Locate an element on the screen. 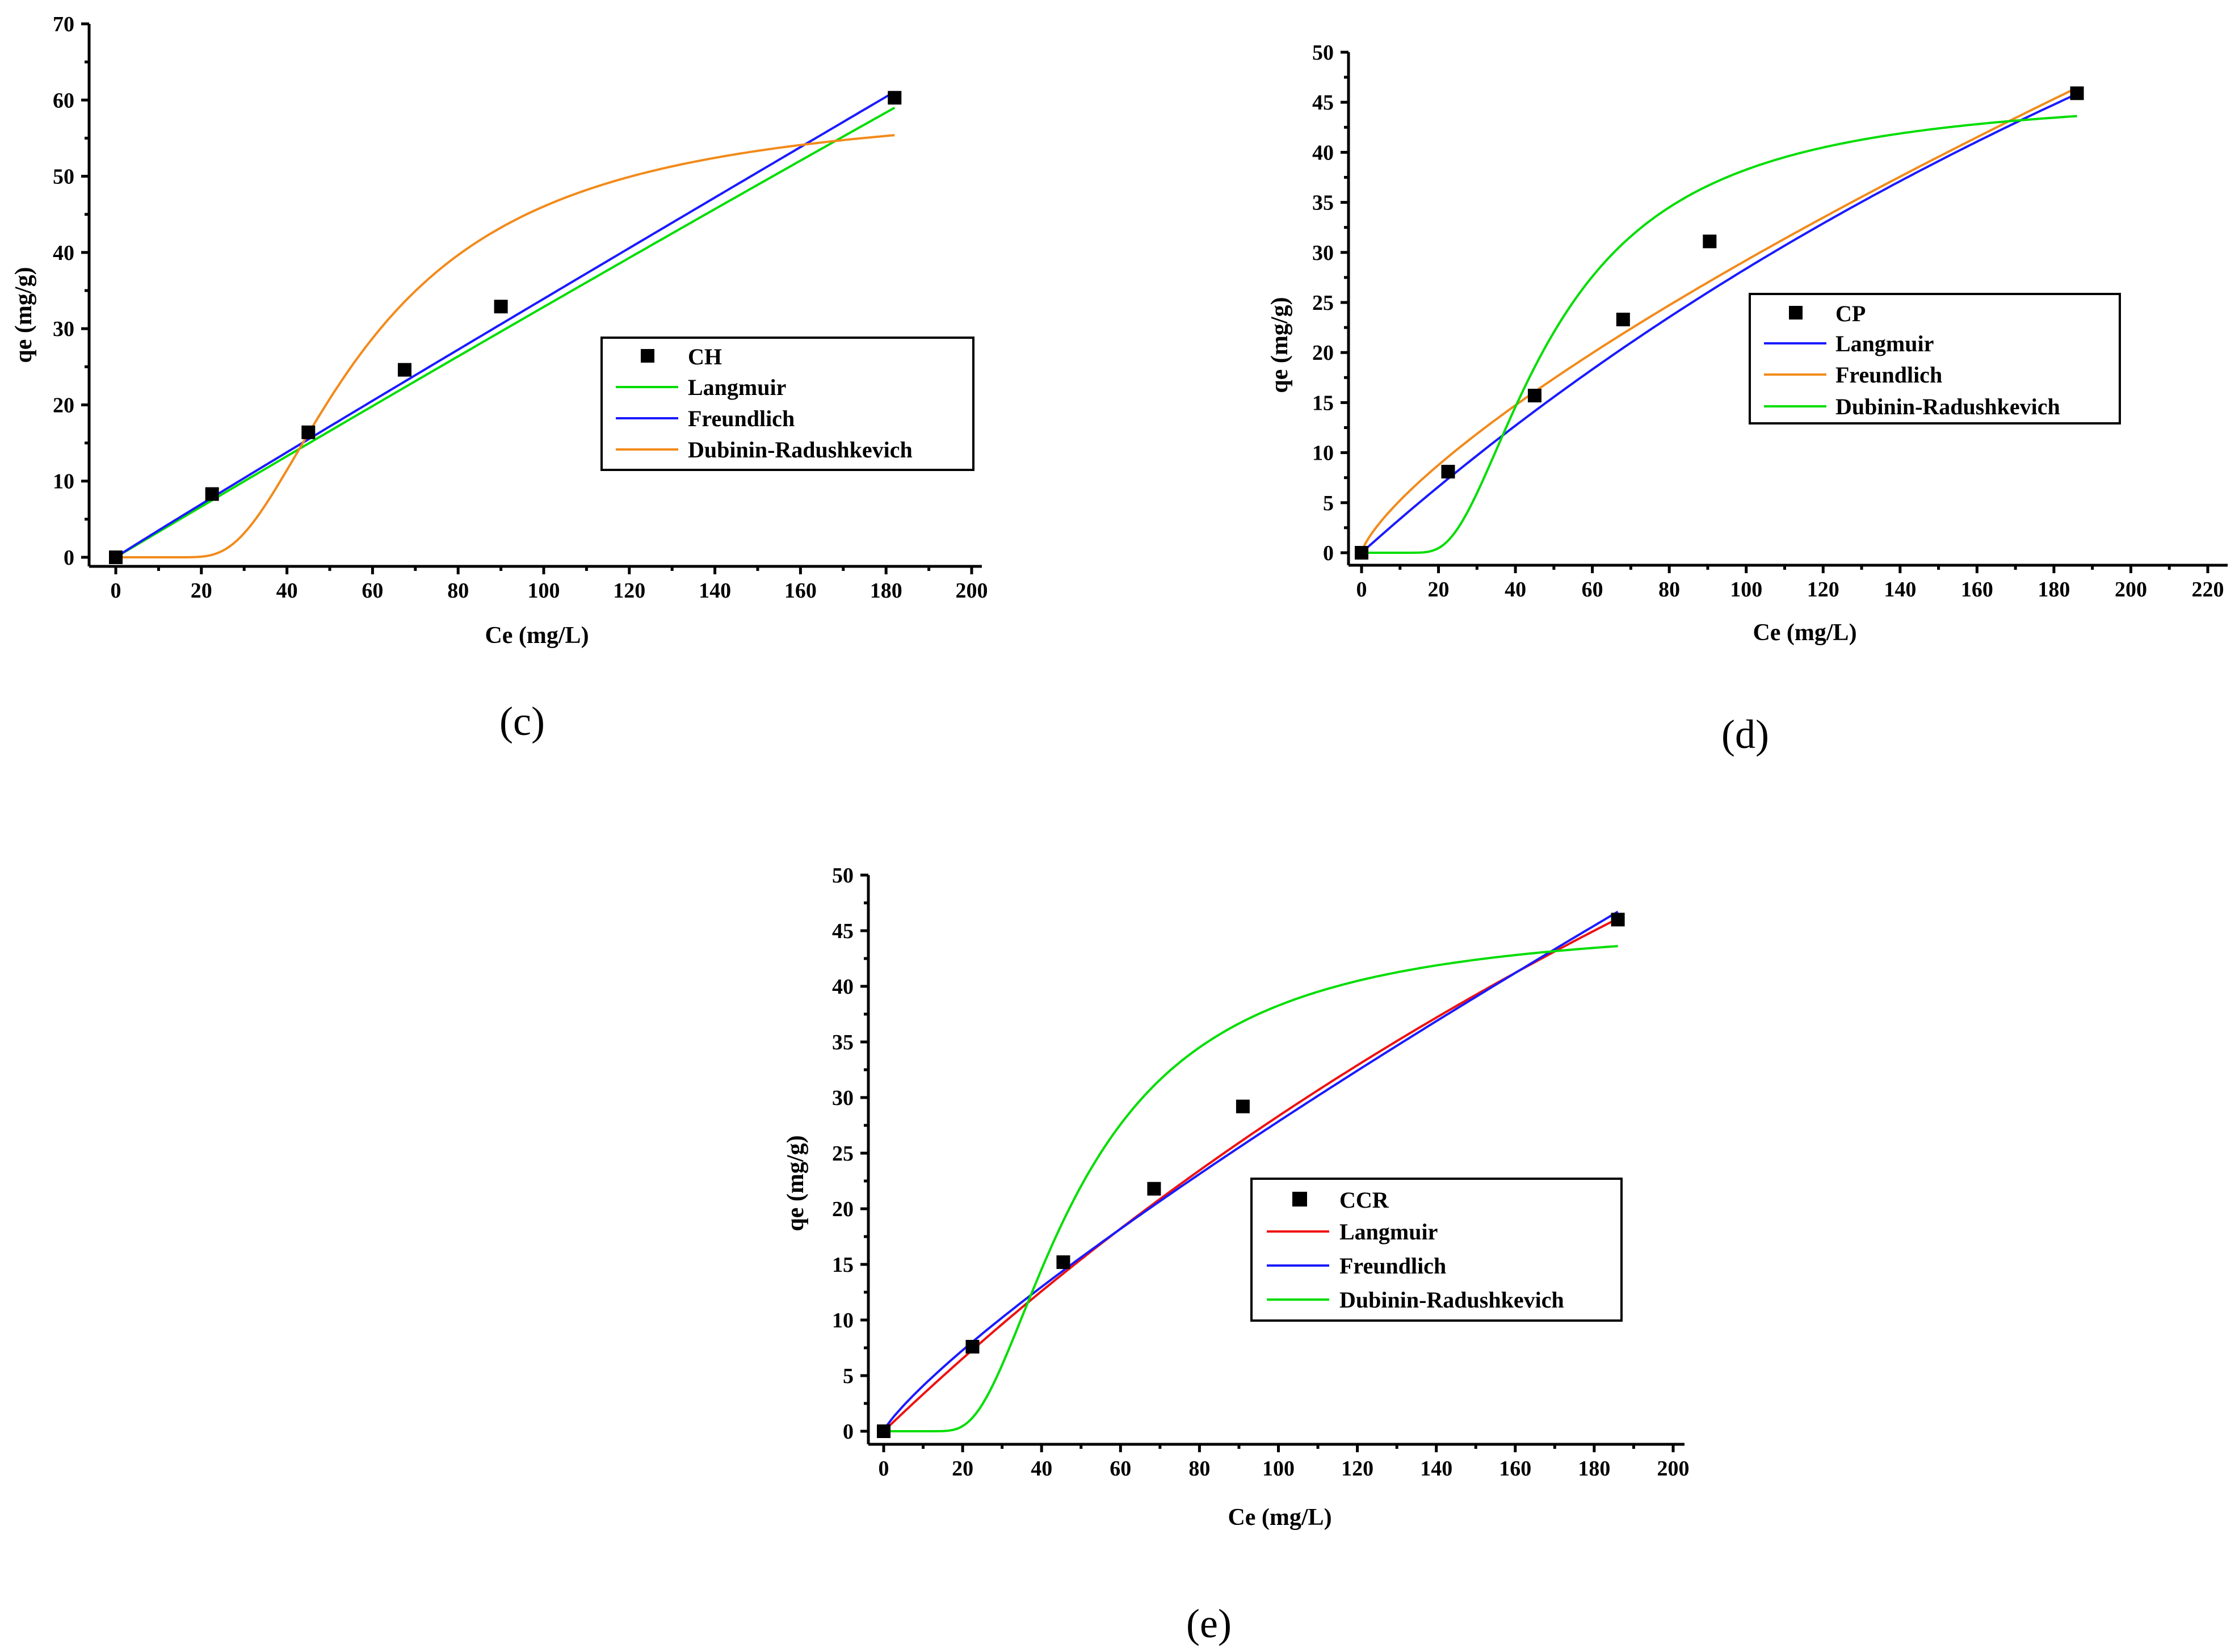  x-tick-label: 80 is located at coordinates (1669, 590).